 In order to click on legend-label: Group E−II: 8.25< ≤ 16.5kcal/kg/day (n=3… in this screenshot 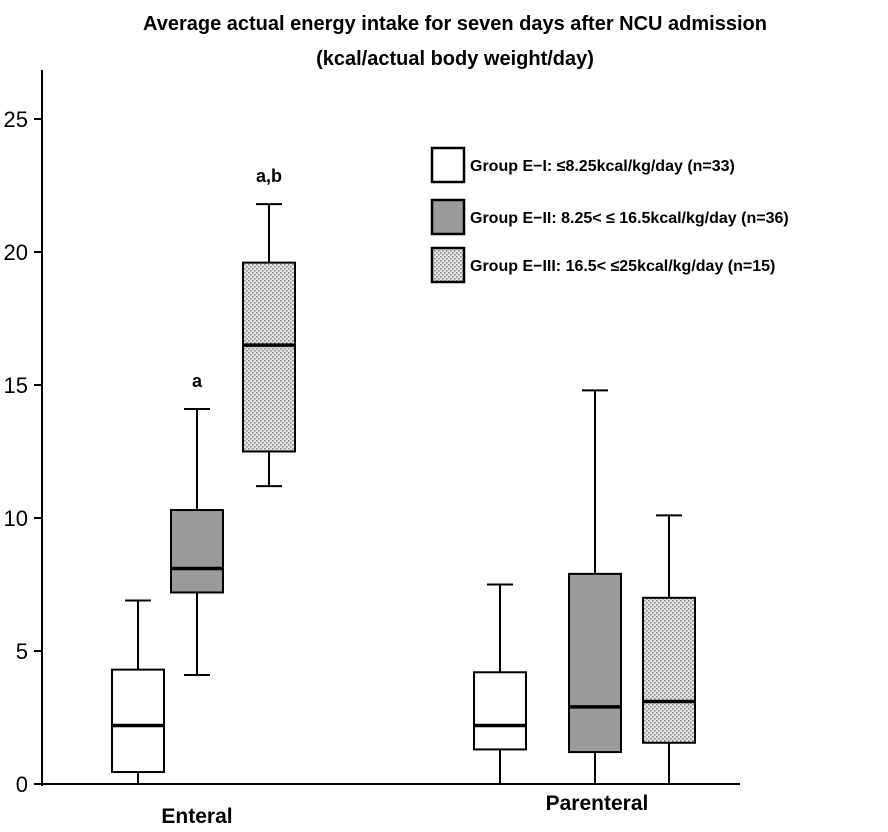, I will do `click(629, 218)`.